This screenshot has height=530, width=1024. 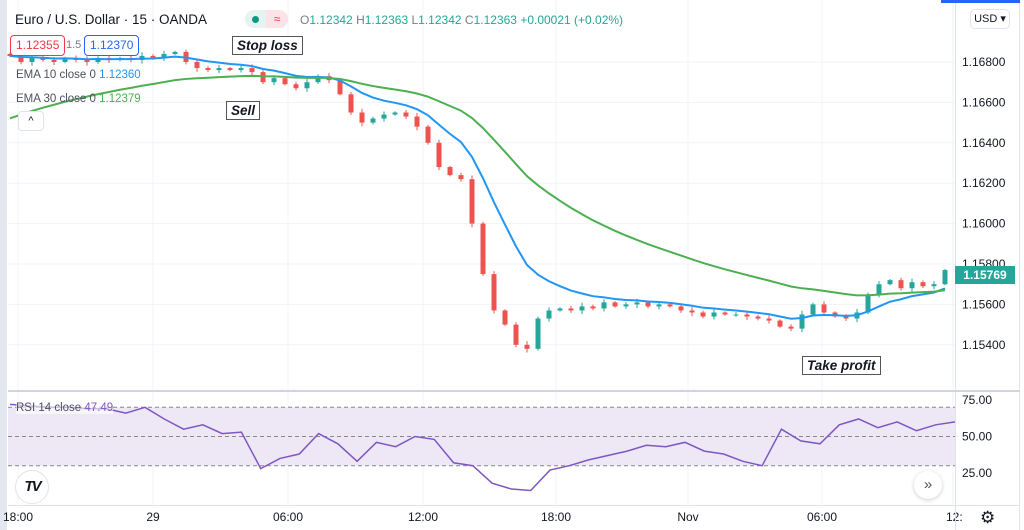 I want to click on wave-icon: ≈, so click(x=277, y=19).